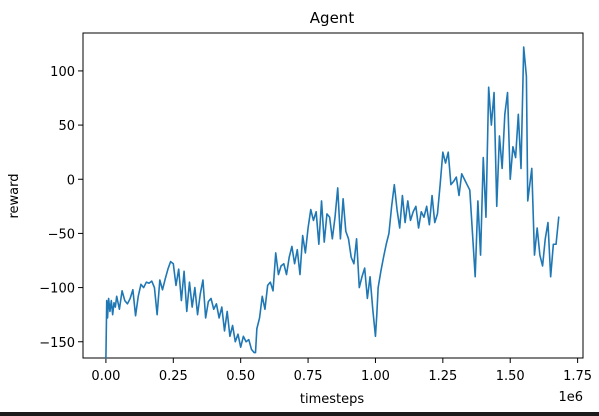 This screenshot has height=416, width=599. Describe the element at coordinates (570, 397) in the screenshot. I see `x-axis-offset-label: 1e6` at that location.